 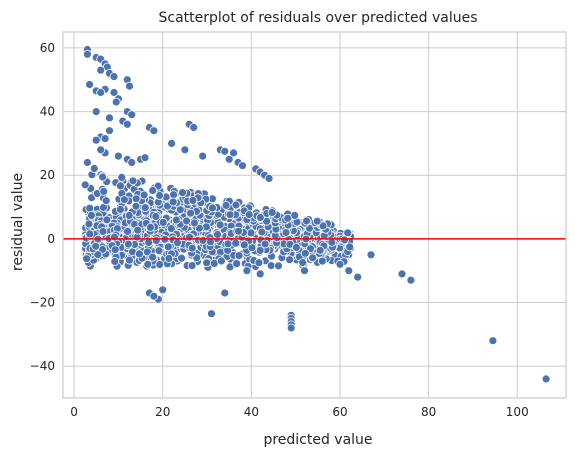 I want to click on x-tick-label: 20, so click(x=162, y=412).